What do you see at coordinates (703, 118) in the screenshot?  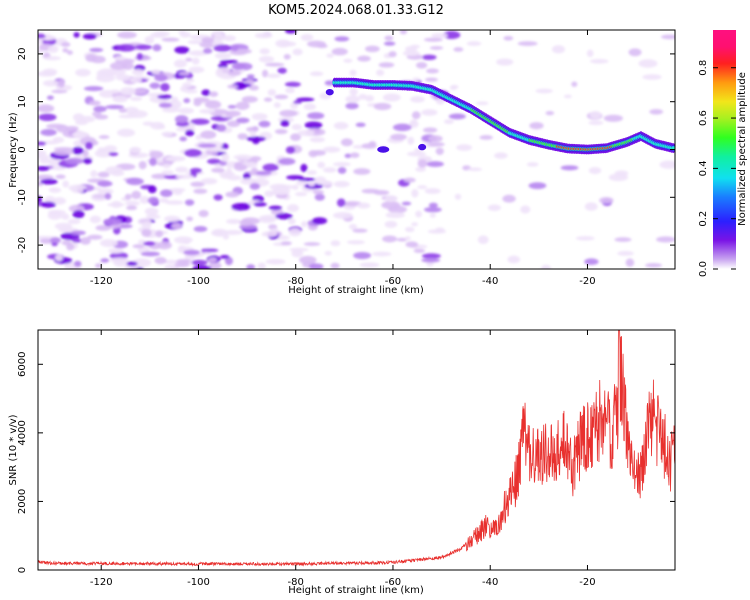 I see `colorbar-tick-label: 0.6` at bounding box center [703, 118].